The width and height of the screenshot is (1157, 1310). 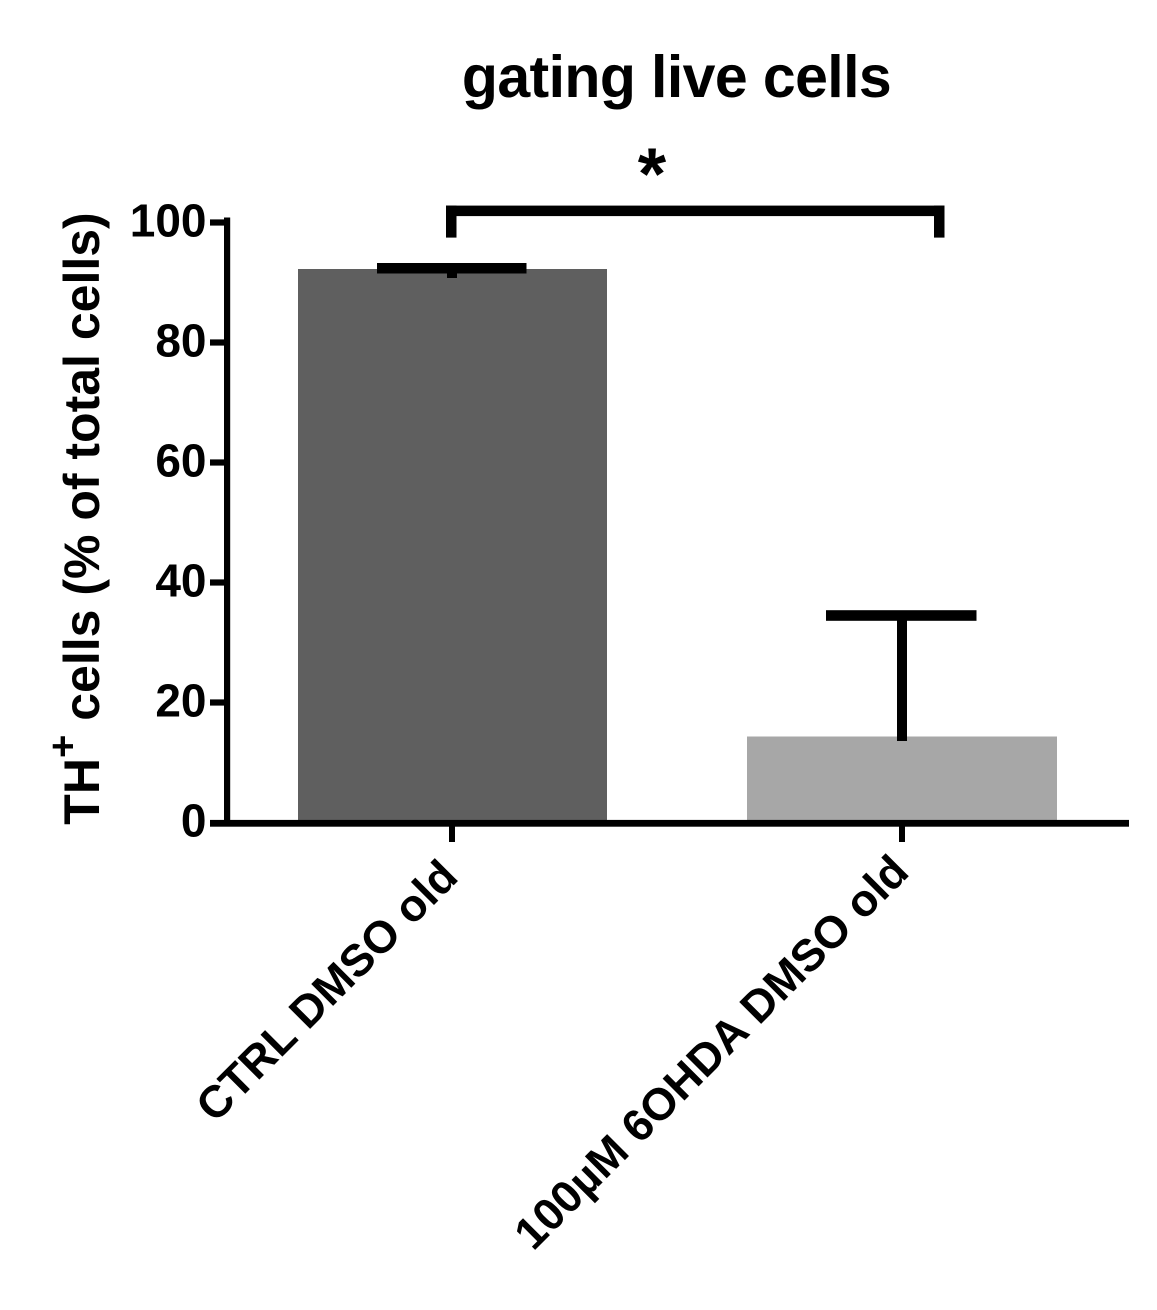 I want to click on svg-text: 40, so click(x=180, y=581).